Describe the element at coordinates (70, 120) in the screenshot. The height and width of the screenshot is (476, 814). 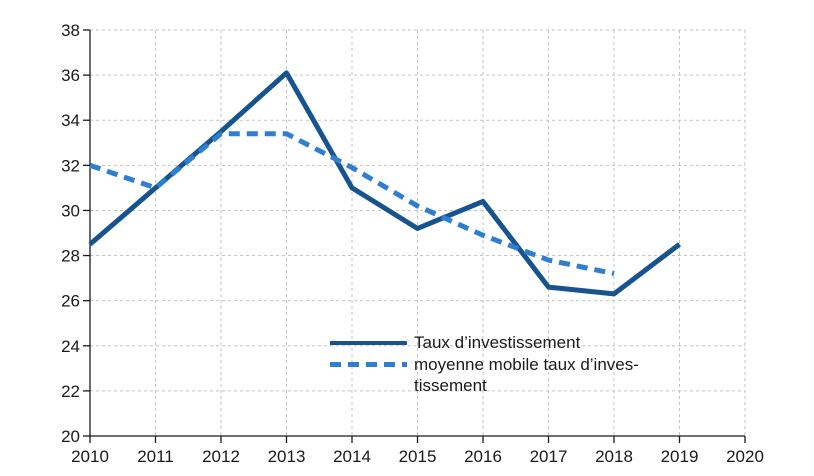
I see `y-axis-tick-label: 34` at that location.